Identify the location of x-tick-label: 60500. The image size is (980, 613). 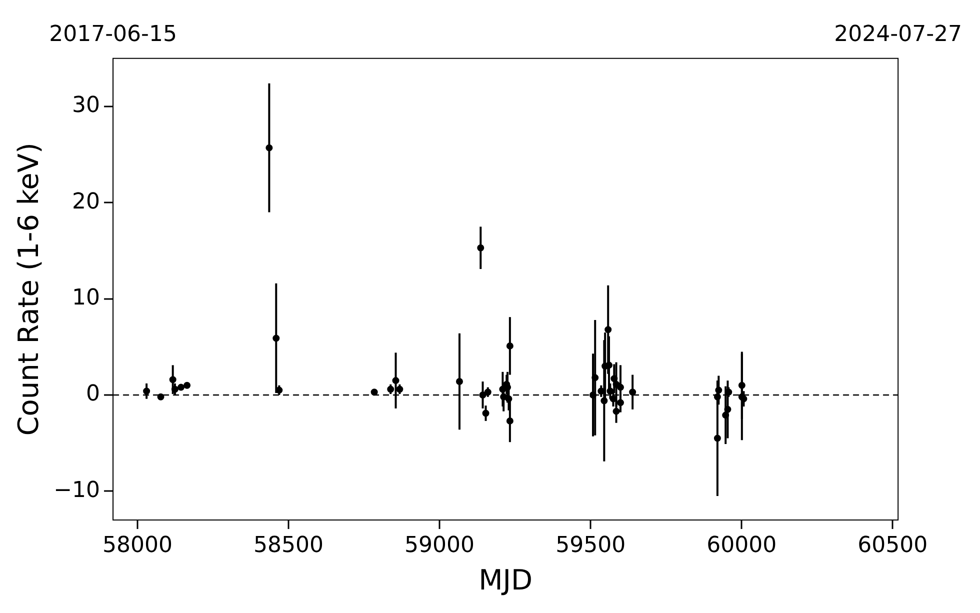
(893, 545).